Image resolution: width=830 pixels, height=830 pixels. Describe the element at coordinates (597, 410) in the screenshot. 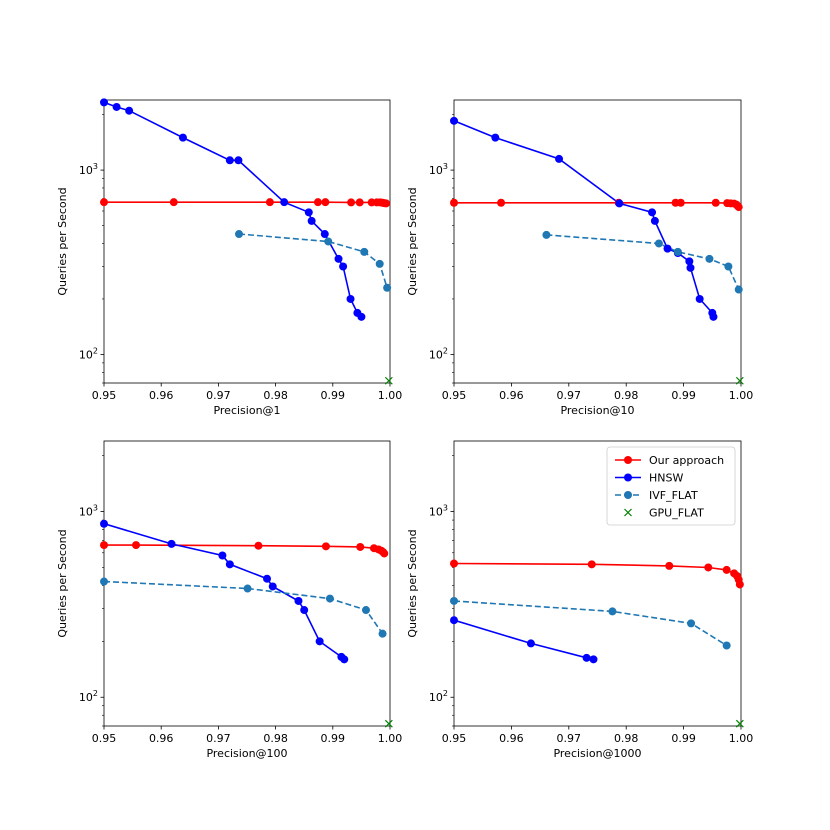

I see `x-axis-label: Precision@10` at that location.